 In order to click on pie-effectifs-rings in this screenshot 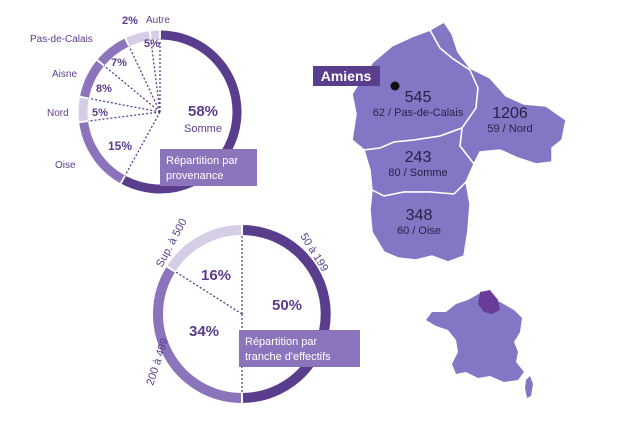, I will do `click(242, 314)`.